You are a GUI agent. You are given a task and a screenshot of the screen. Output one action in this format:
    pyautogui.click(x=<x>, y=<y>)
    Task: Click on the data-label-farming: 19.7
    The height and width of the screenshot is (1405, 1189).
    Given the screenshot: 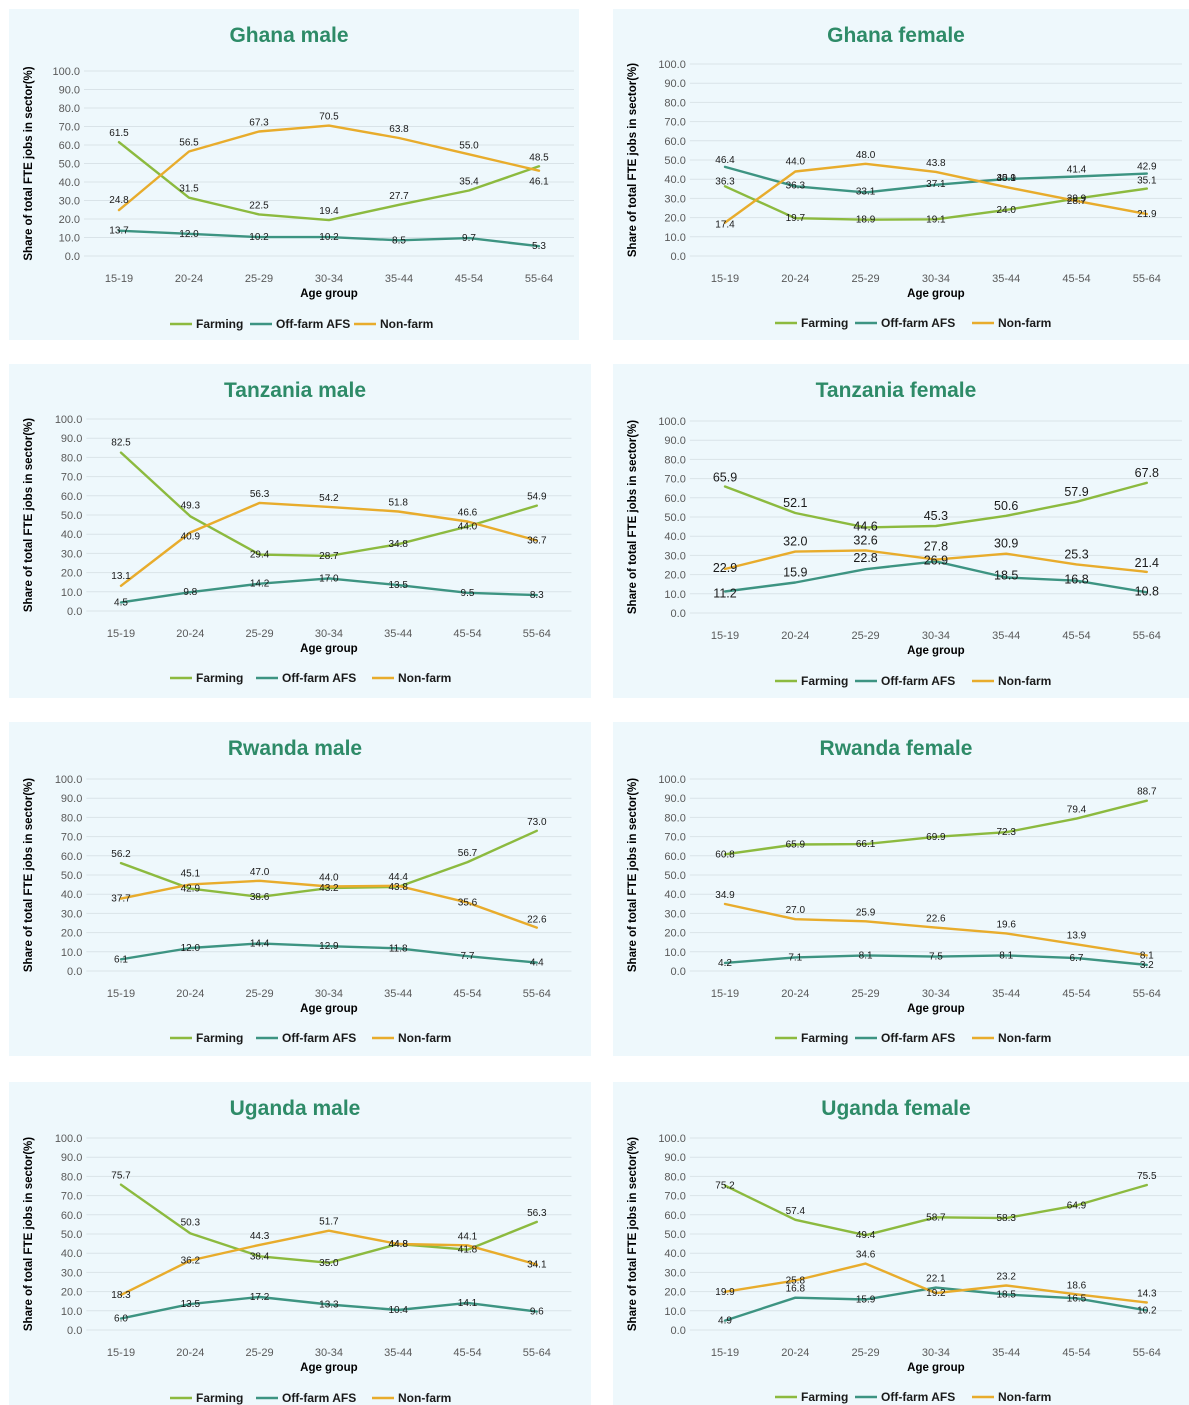 What is the action you would take?
    pyautogui.click(x=796, y=218)
    